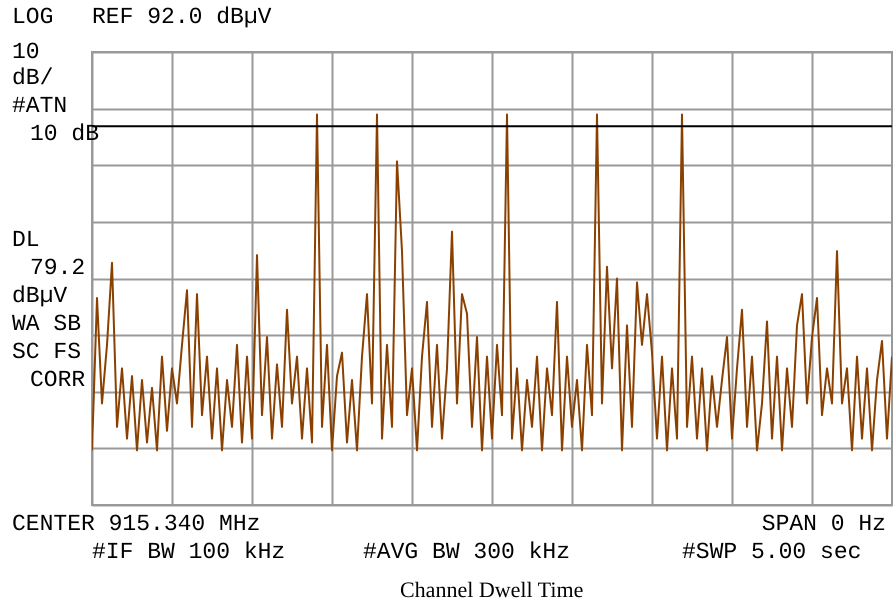 This screenshot has height=609, width=893. I want to click on text: WA SB, so click(47, 324).